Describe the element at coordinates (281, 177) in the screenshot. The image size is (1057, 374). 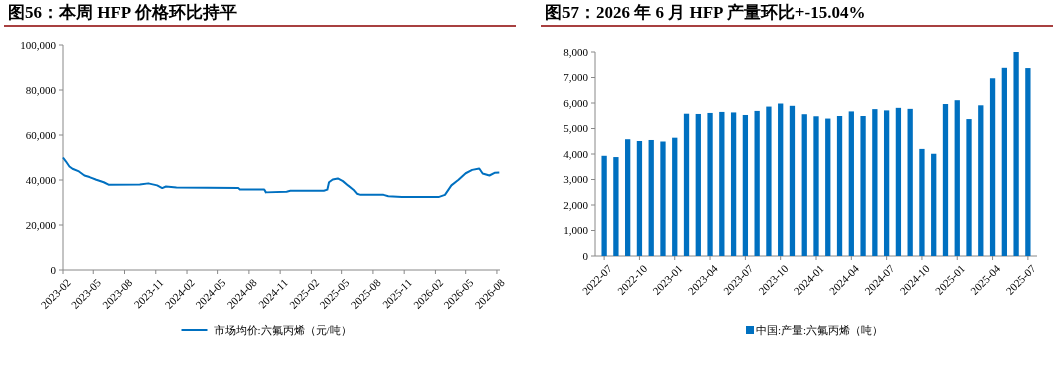
I see `line-series` at that location.